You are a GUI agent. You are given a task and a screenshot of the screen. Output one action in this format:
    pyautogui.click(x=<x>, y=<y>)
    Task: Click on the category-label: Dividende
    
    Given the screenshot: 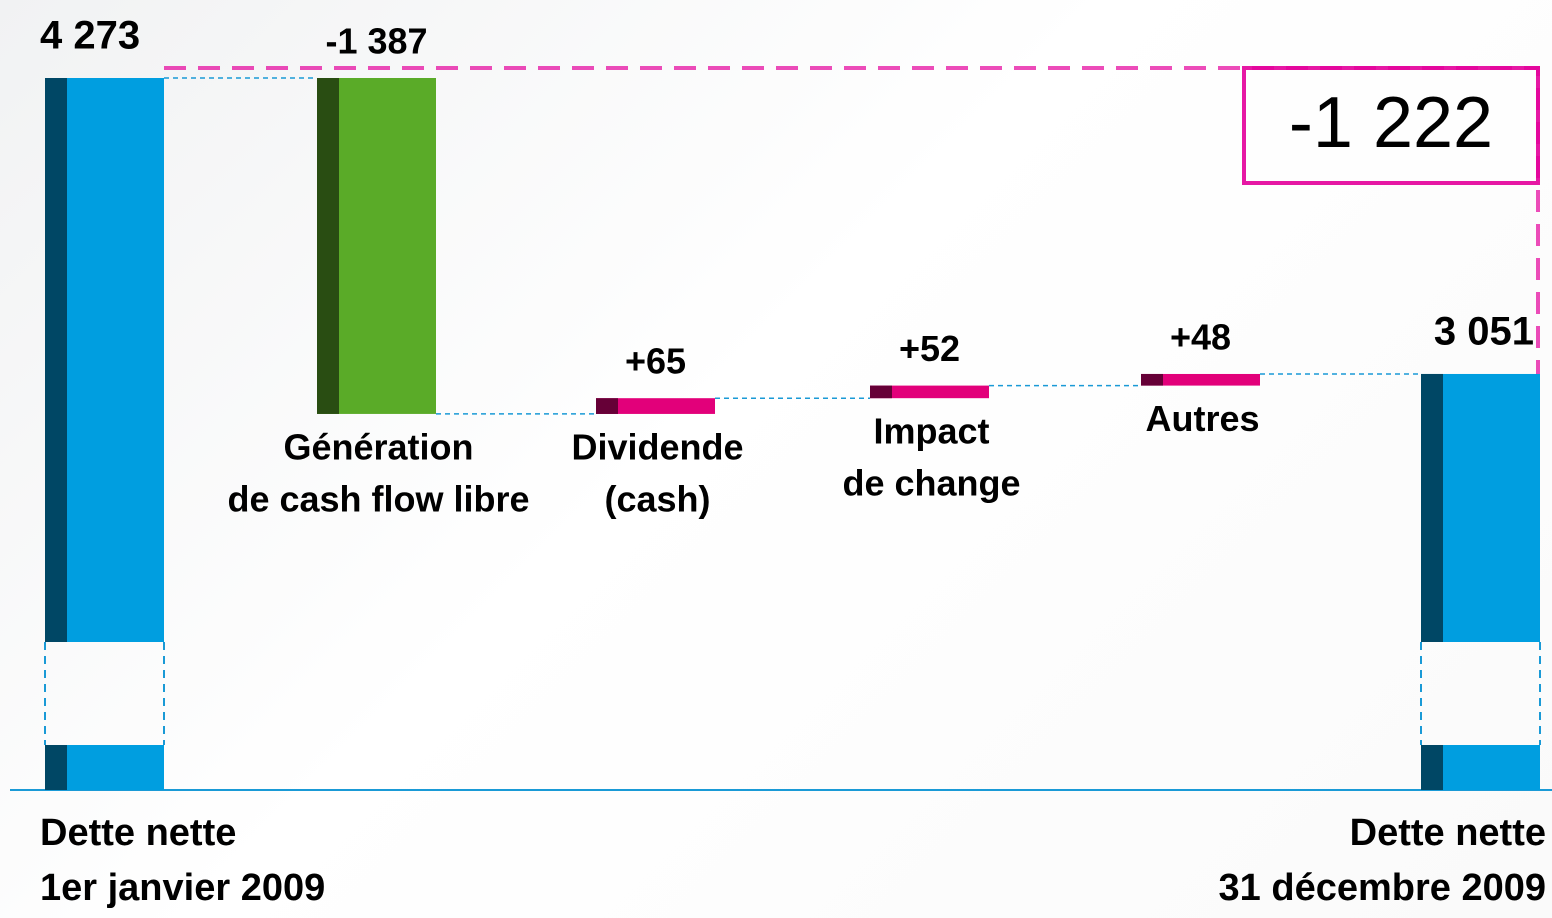 What is the action you would take?
    pyautogui.click(x=657, y=446)
    